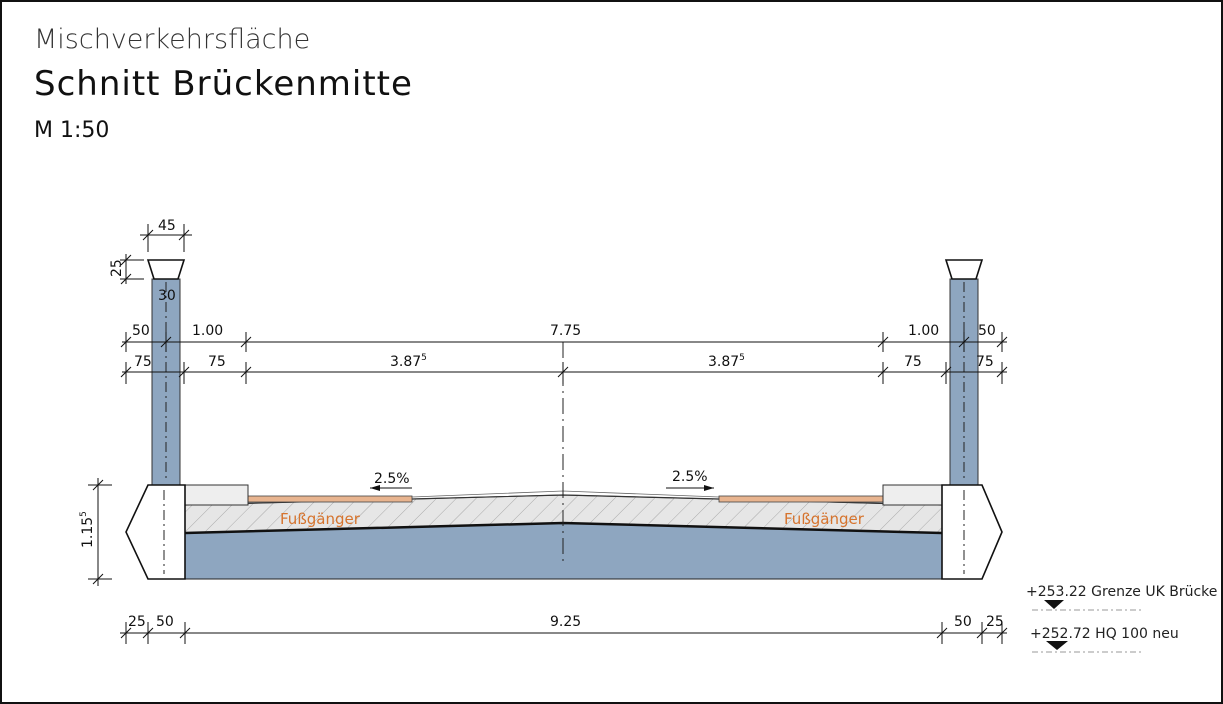 Image resolution: width=1223 pixels, height=704 pixels. Describe the element at coordinates (117, 268) in the screenshot. I see `dim-head-height: 25` at that location.